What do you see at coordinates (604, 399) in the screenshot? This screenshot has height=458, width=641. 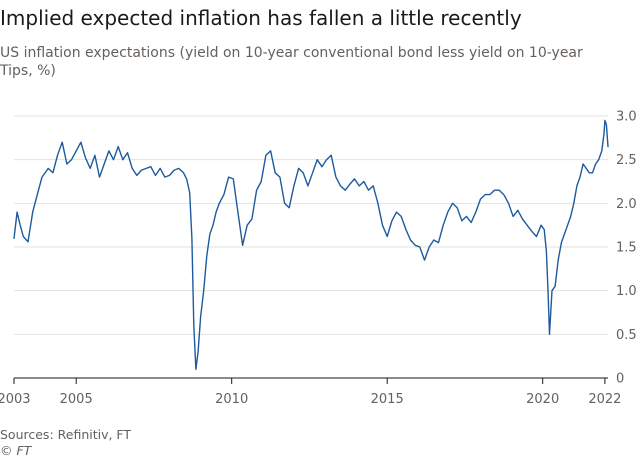 I see `x-tick-label: 2022` at bounding box center [604, 399].